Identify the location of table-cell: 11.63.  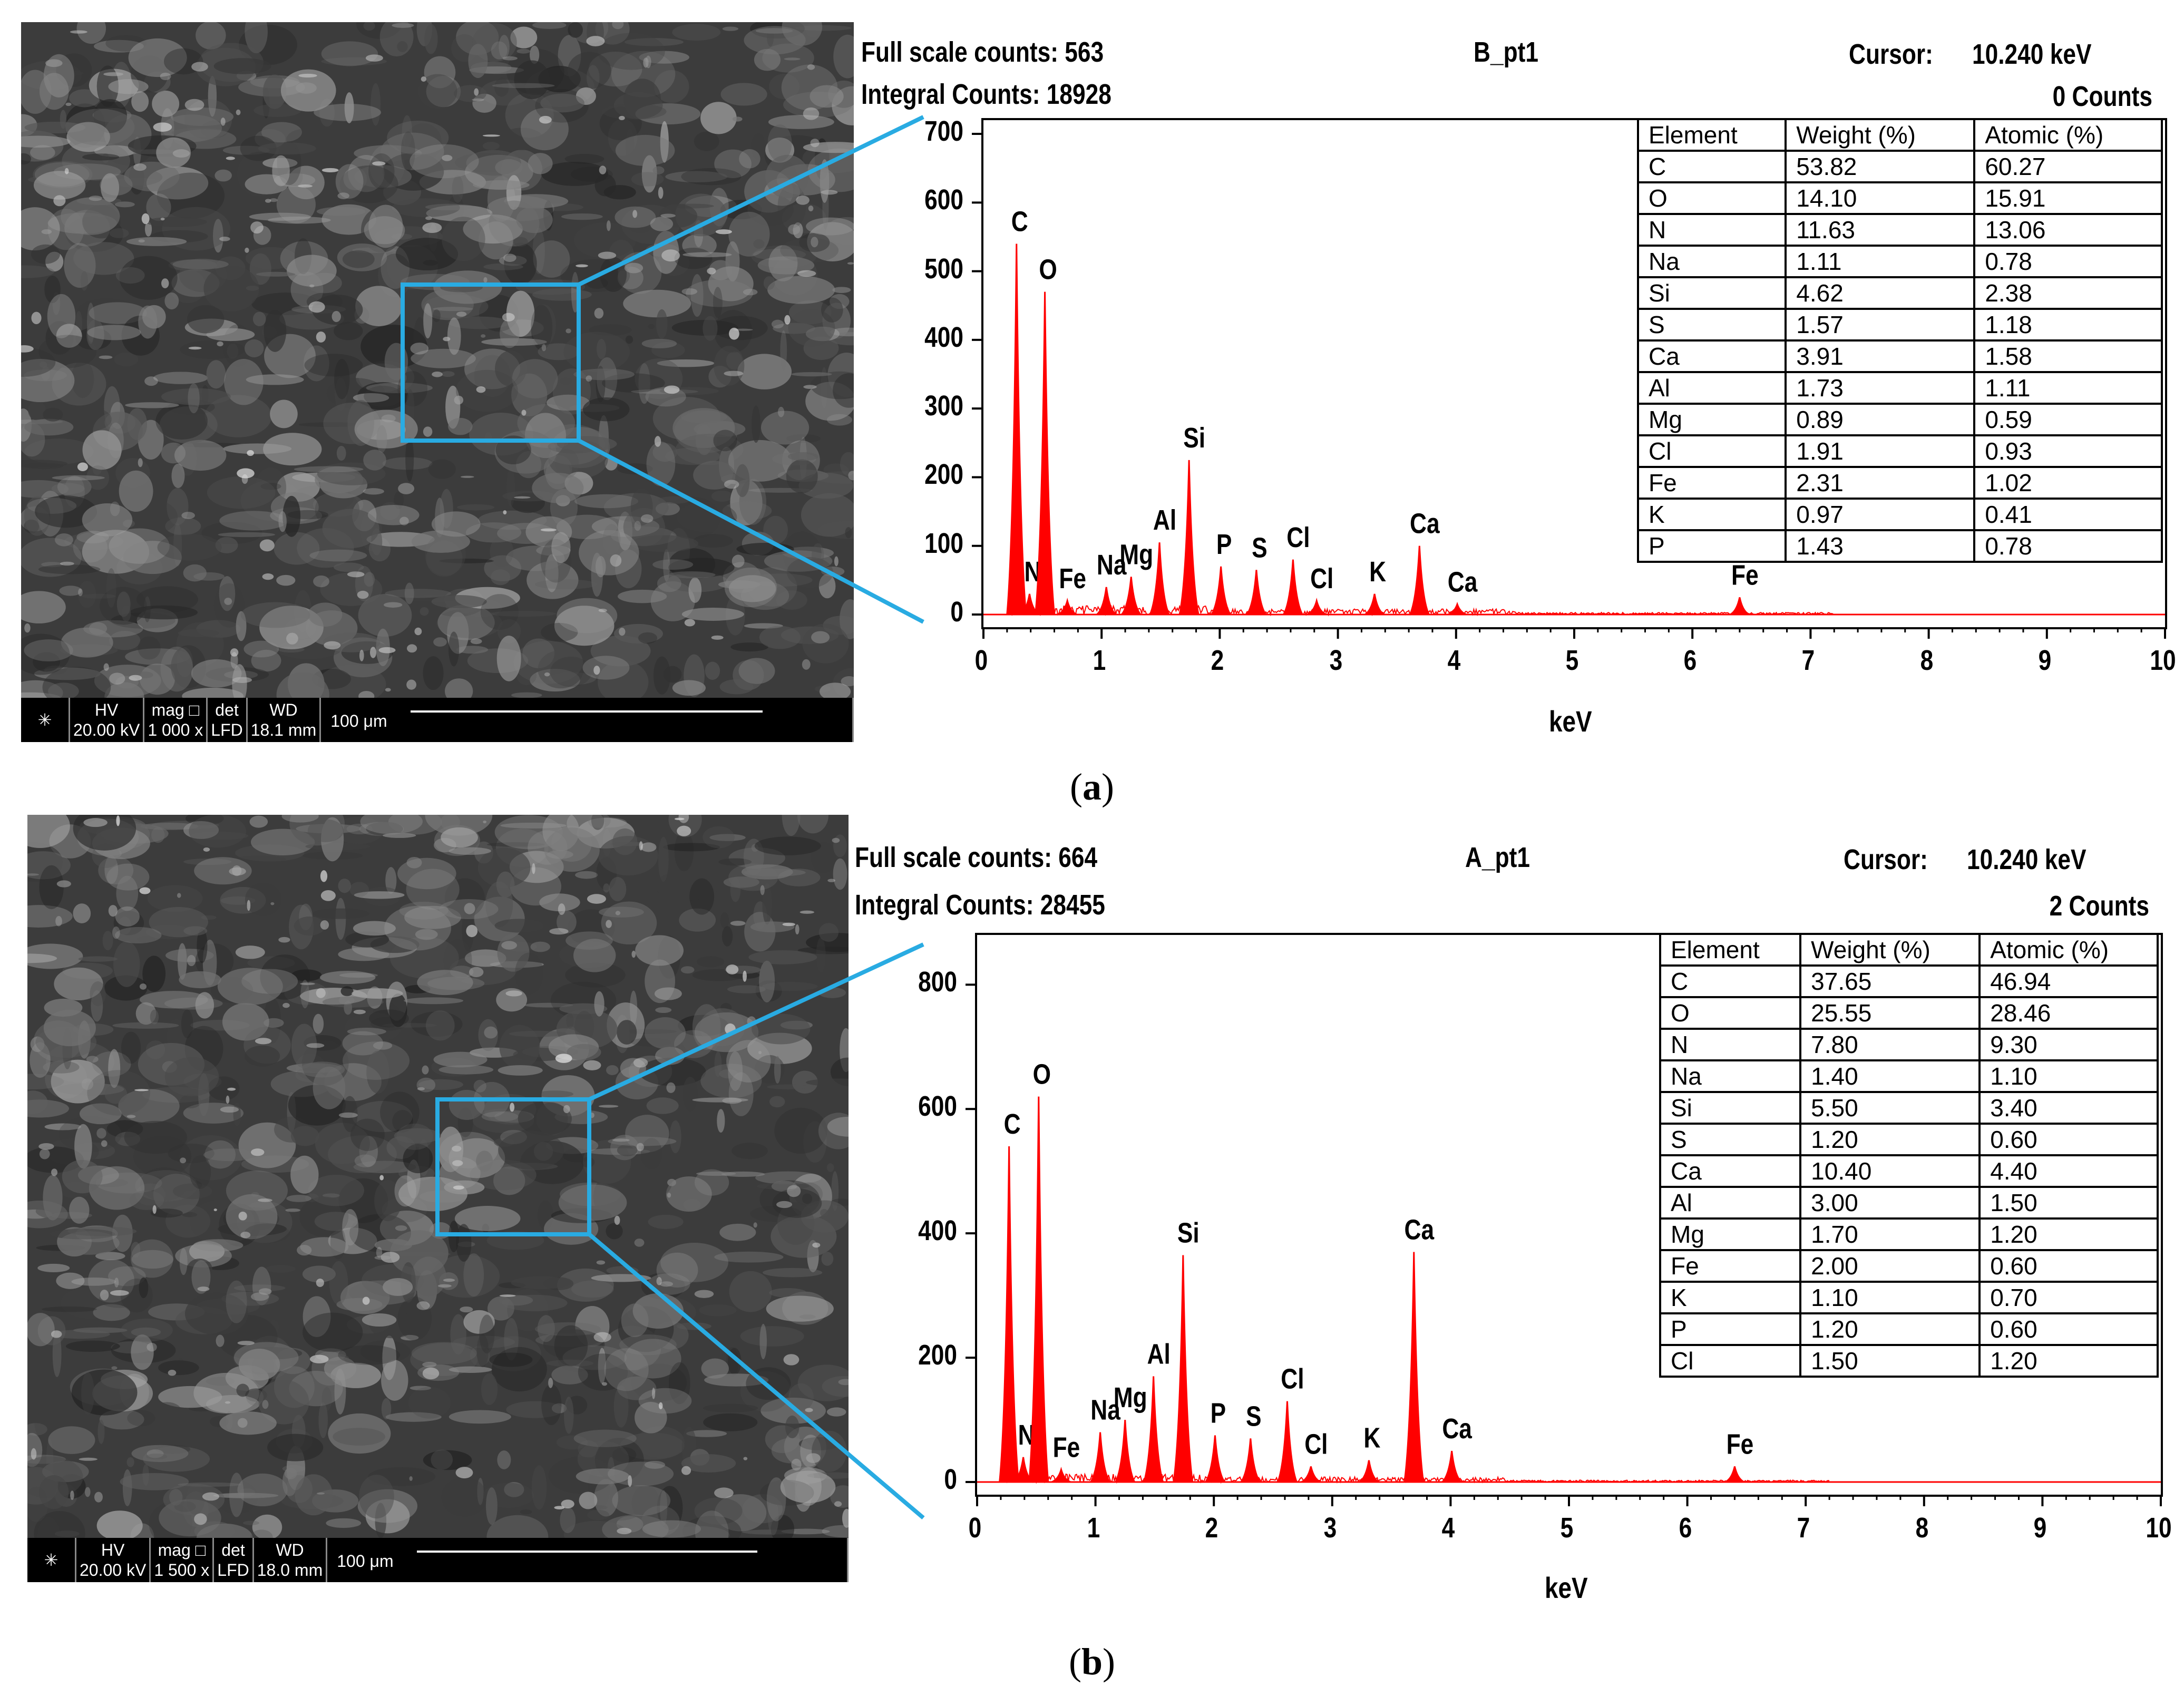
(1880, 230).